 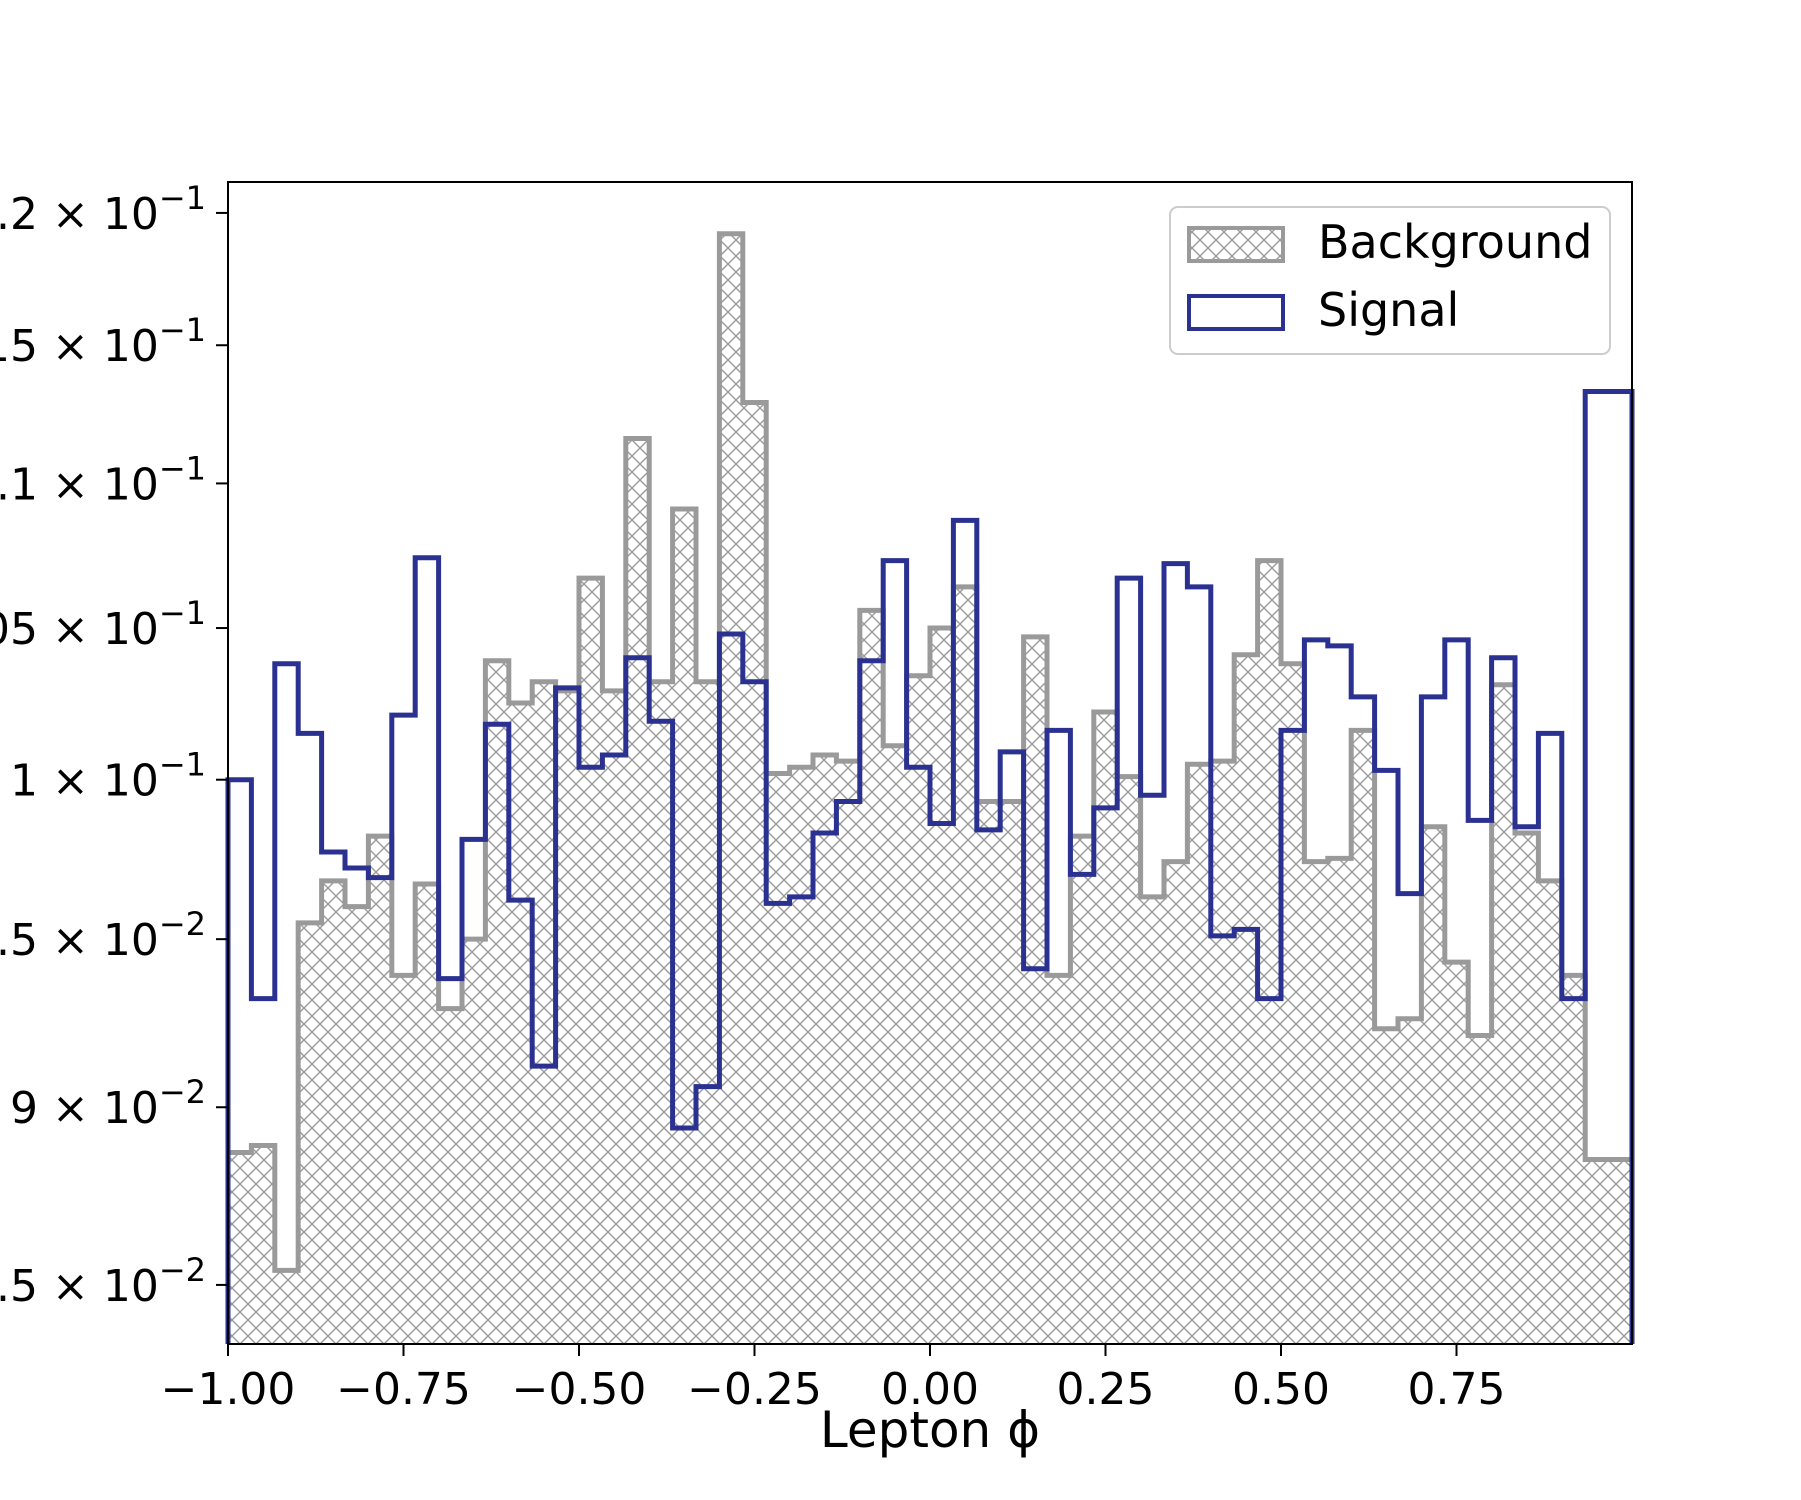 What do you see at coordinates (833, 1379) in the screenshot?
I see `x-axis: −1.00 −0.75 −0.50 −0.25 0.00 0.25 0.50 0.75` at bounding box center [833, 1379].